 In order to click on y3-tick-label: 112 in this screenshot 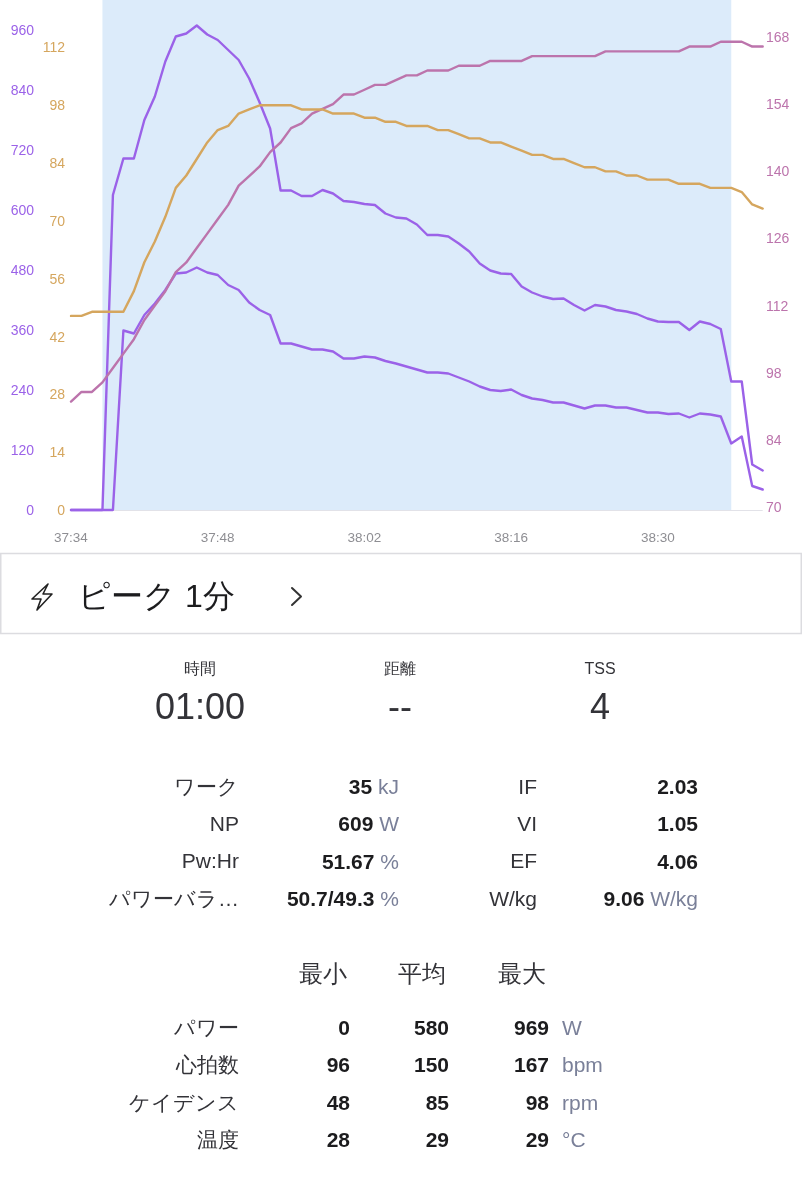, I will do `click(54, 47)`.